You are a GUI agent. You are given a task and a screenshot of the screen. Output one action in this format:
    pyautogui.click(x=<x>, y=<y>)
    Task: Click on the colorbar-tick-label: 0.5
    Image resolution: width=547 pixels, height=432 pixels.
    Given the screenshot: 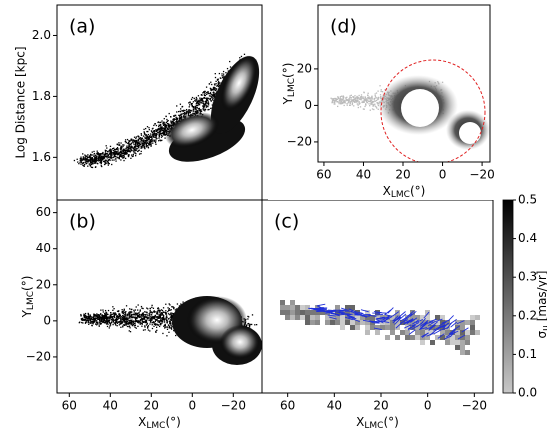 What is the action you would take?
    pyautogui.click(x=527, y=200)
    